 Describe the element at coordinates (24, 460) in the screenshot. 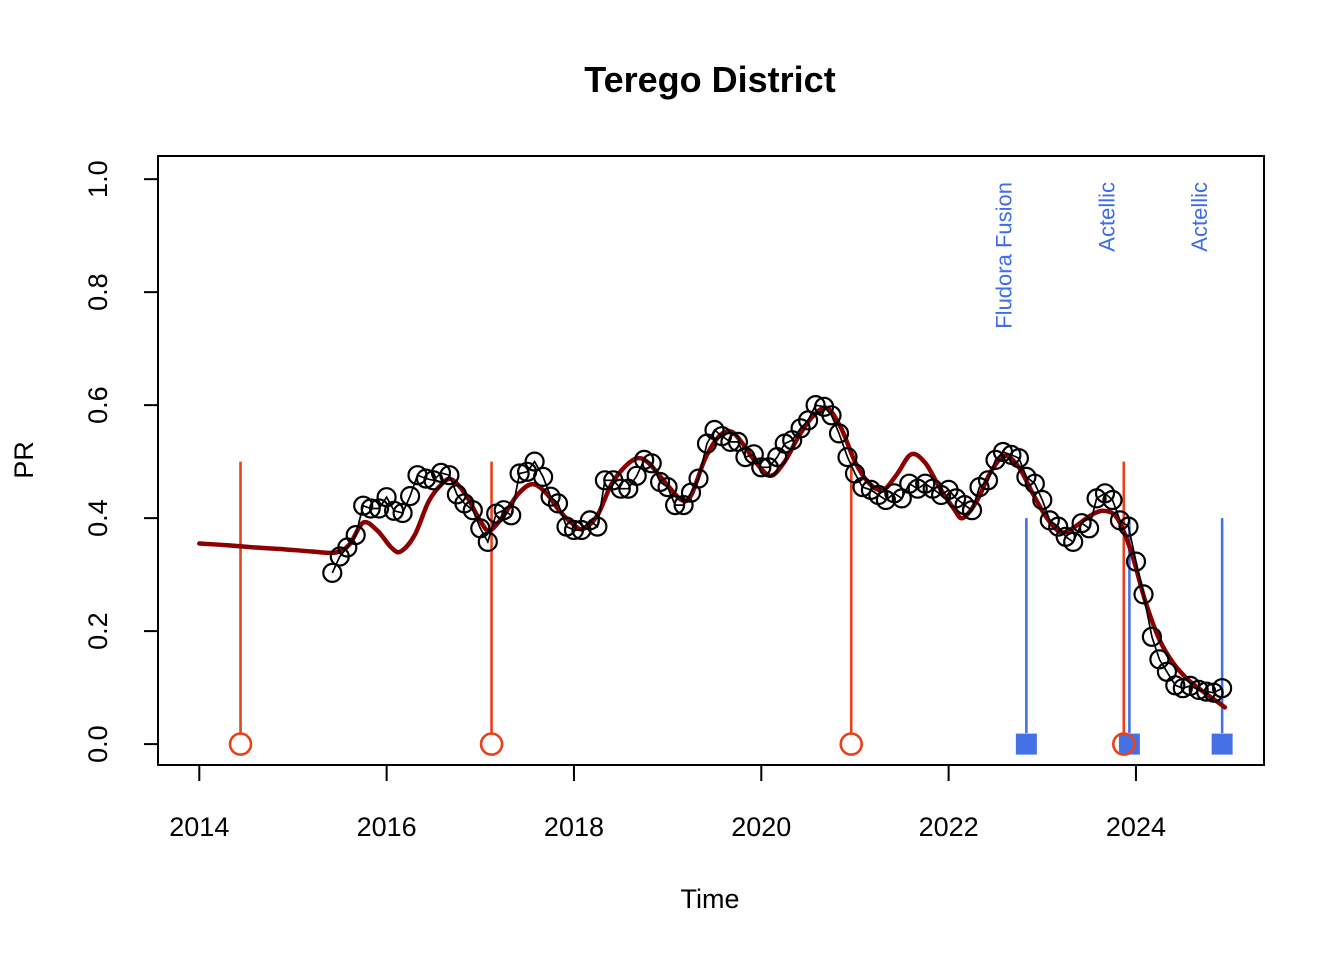

I see `y-axis-title: PR` at that location.